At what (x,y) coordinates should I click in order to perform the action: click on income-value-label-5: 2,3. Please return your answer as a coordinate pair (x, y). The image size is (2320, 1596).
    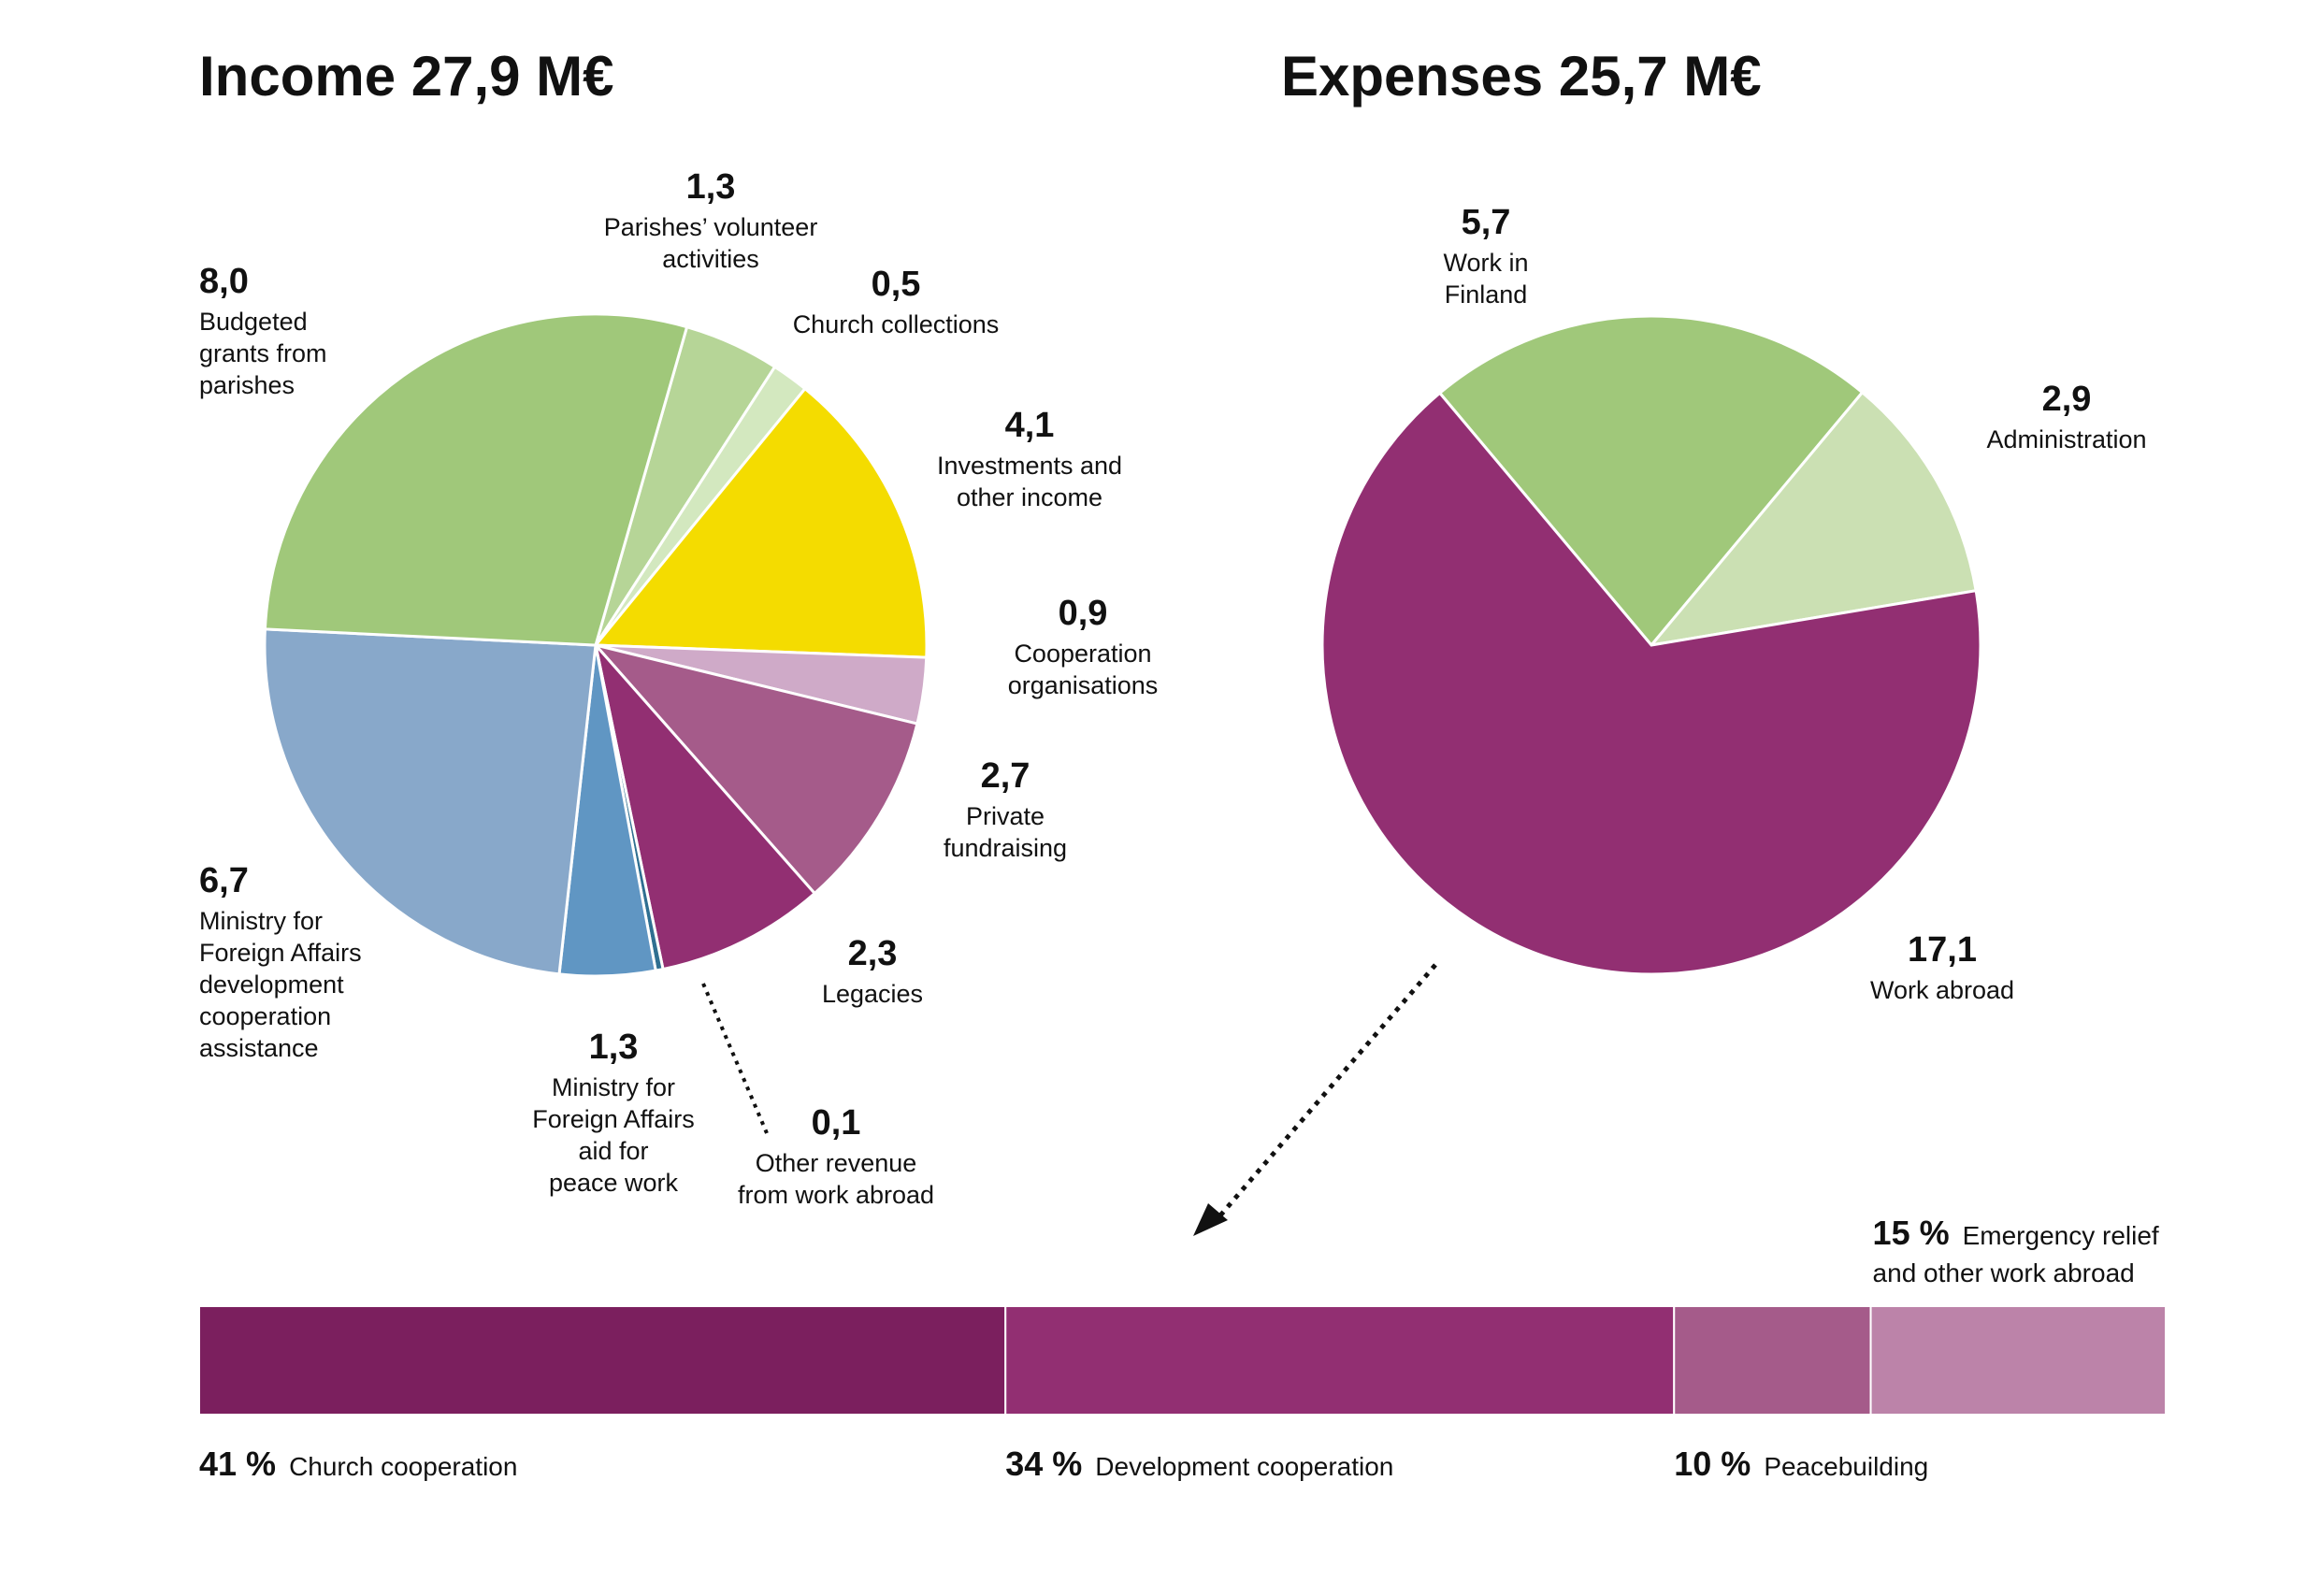
    Looking at the image, I should click on (873, 953).